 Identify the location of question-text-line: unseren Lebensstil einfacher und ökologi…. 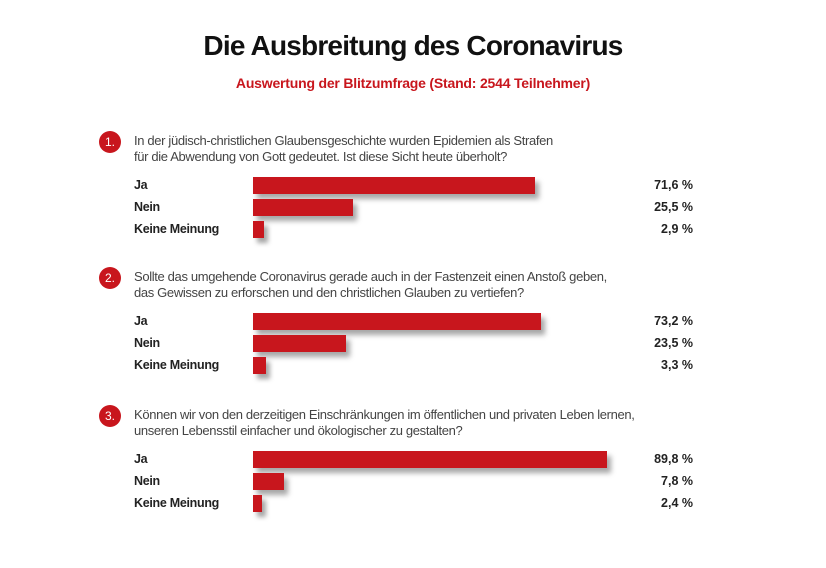
(298, 430).